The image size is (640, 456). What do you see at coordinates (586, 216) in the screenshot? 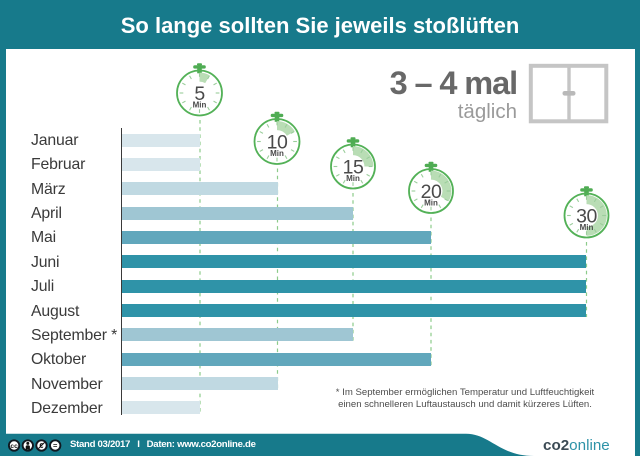
I see `svg-text: 30` at bounding box center [586, 216].